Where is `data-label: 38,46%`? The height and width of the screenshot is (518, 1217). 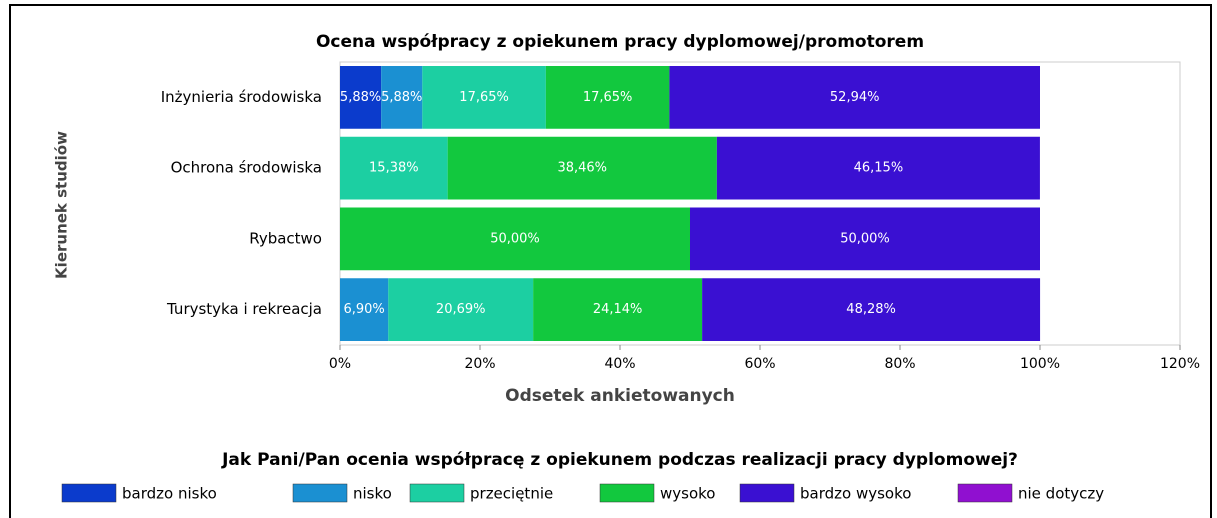 data-label: 38,46% is located at coordinates (582, 168).